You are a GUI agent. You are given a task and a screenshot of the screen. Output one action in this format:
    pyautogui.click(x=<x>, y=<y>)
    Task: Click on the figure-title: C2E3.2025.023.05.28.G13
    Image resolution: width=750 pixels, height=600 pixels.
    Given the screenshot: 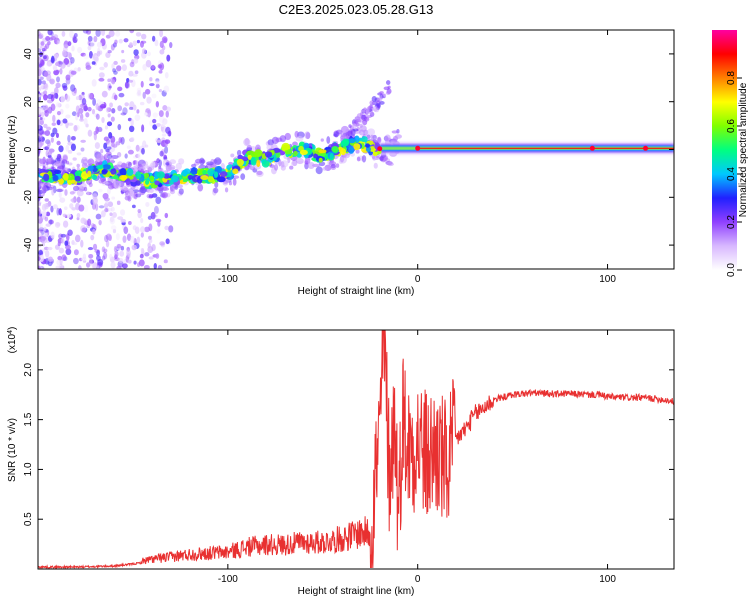 What is the action you would take?
    pyautogui.click(x=356, y=9)
    